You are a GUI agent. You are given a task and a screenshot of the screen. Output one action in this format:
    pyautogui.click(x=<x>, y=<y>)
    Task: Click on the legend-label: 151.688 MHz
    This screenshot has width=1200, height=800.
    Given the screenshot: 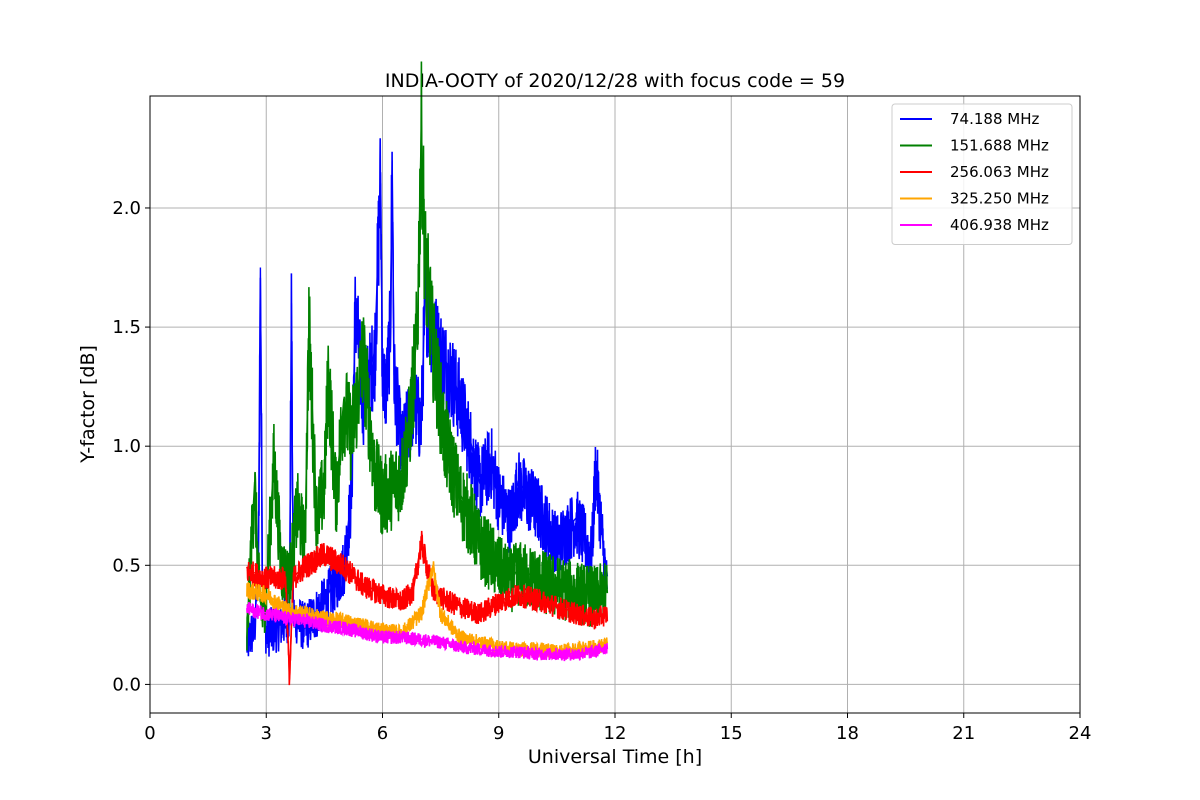 What is the action you would take?
    pyautogui.click(x=999, y=146)
    